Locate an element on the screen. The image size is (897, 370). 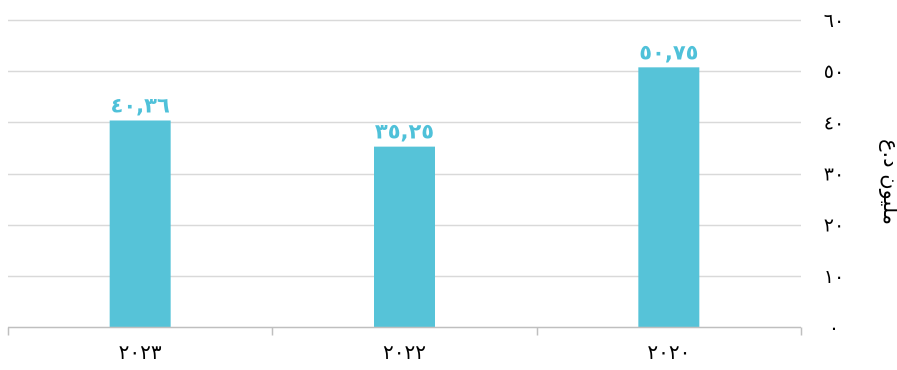
y-axis-label: مليون د.ع is located at coordinates (888, 182).